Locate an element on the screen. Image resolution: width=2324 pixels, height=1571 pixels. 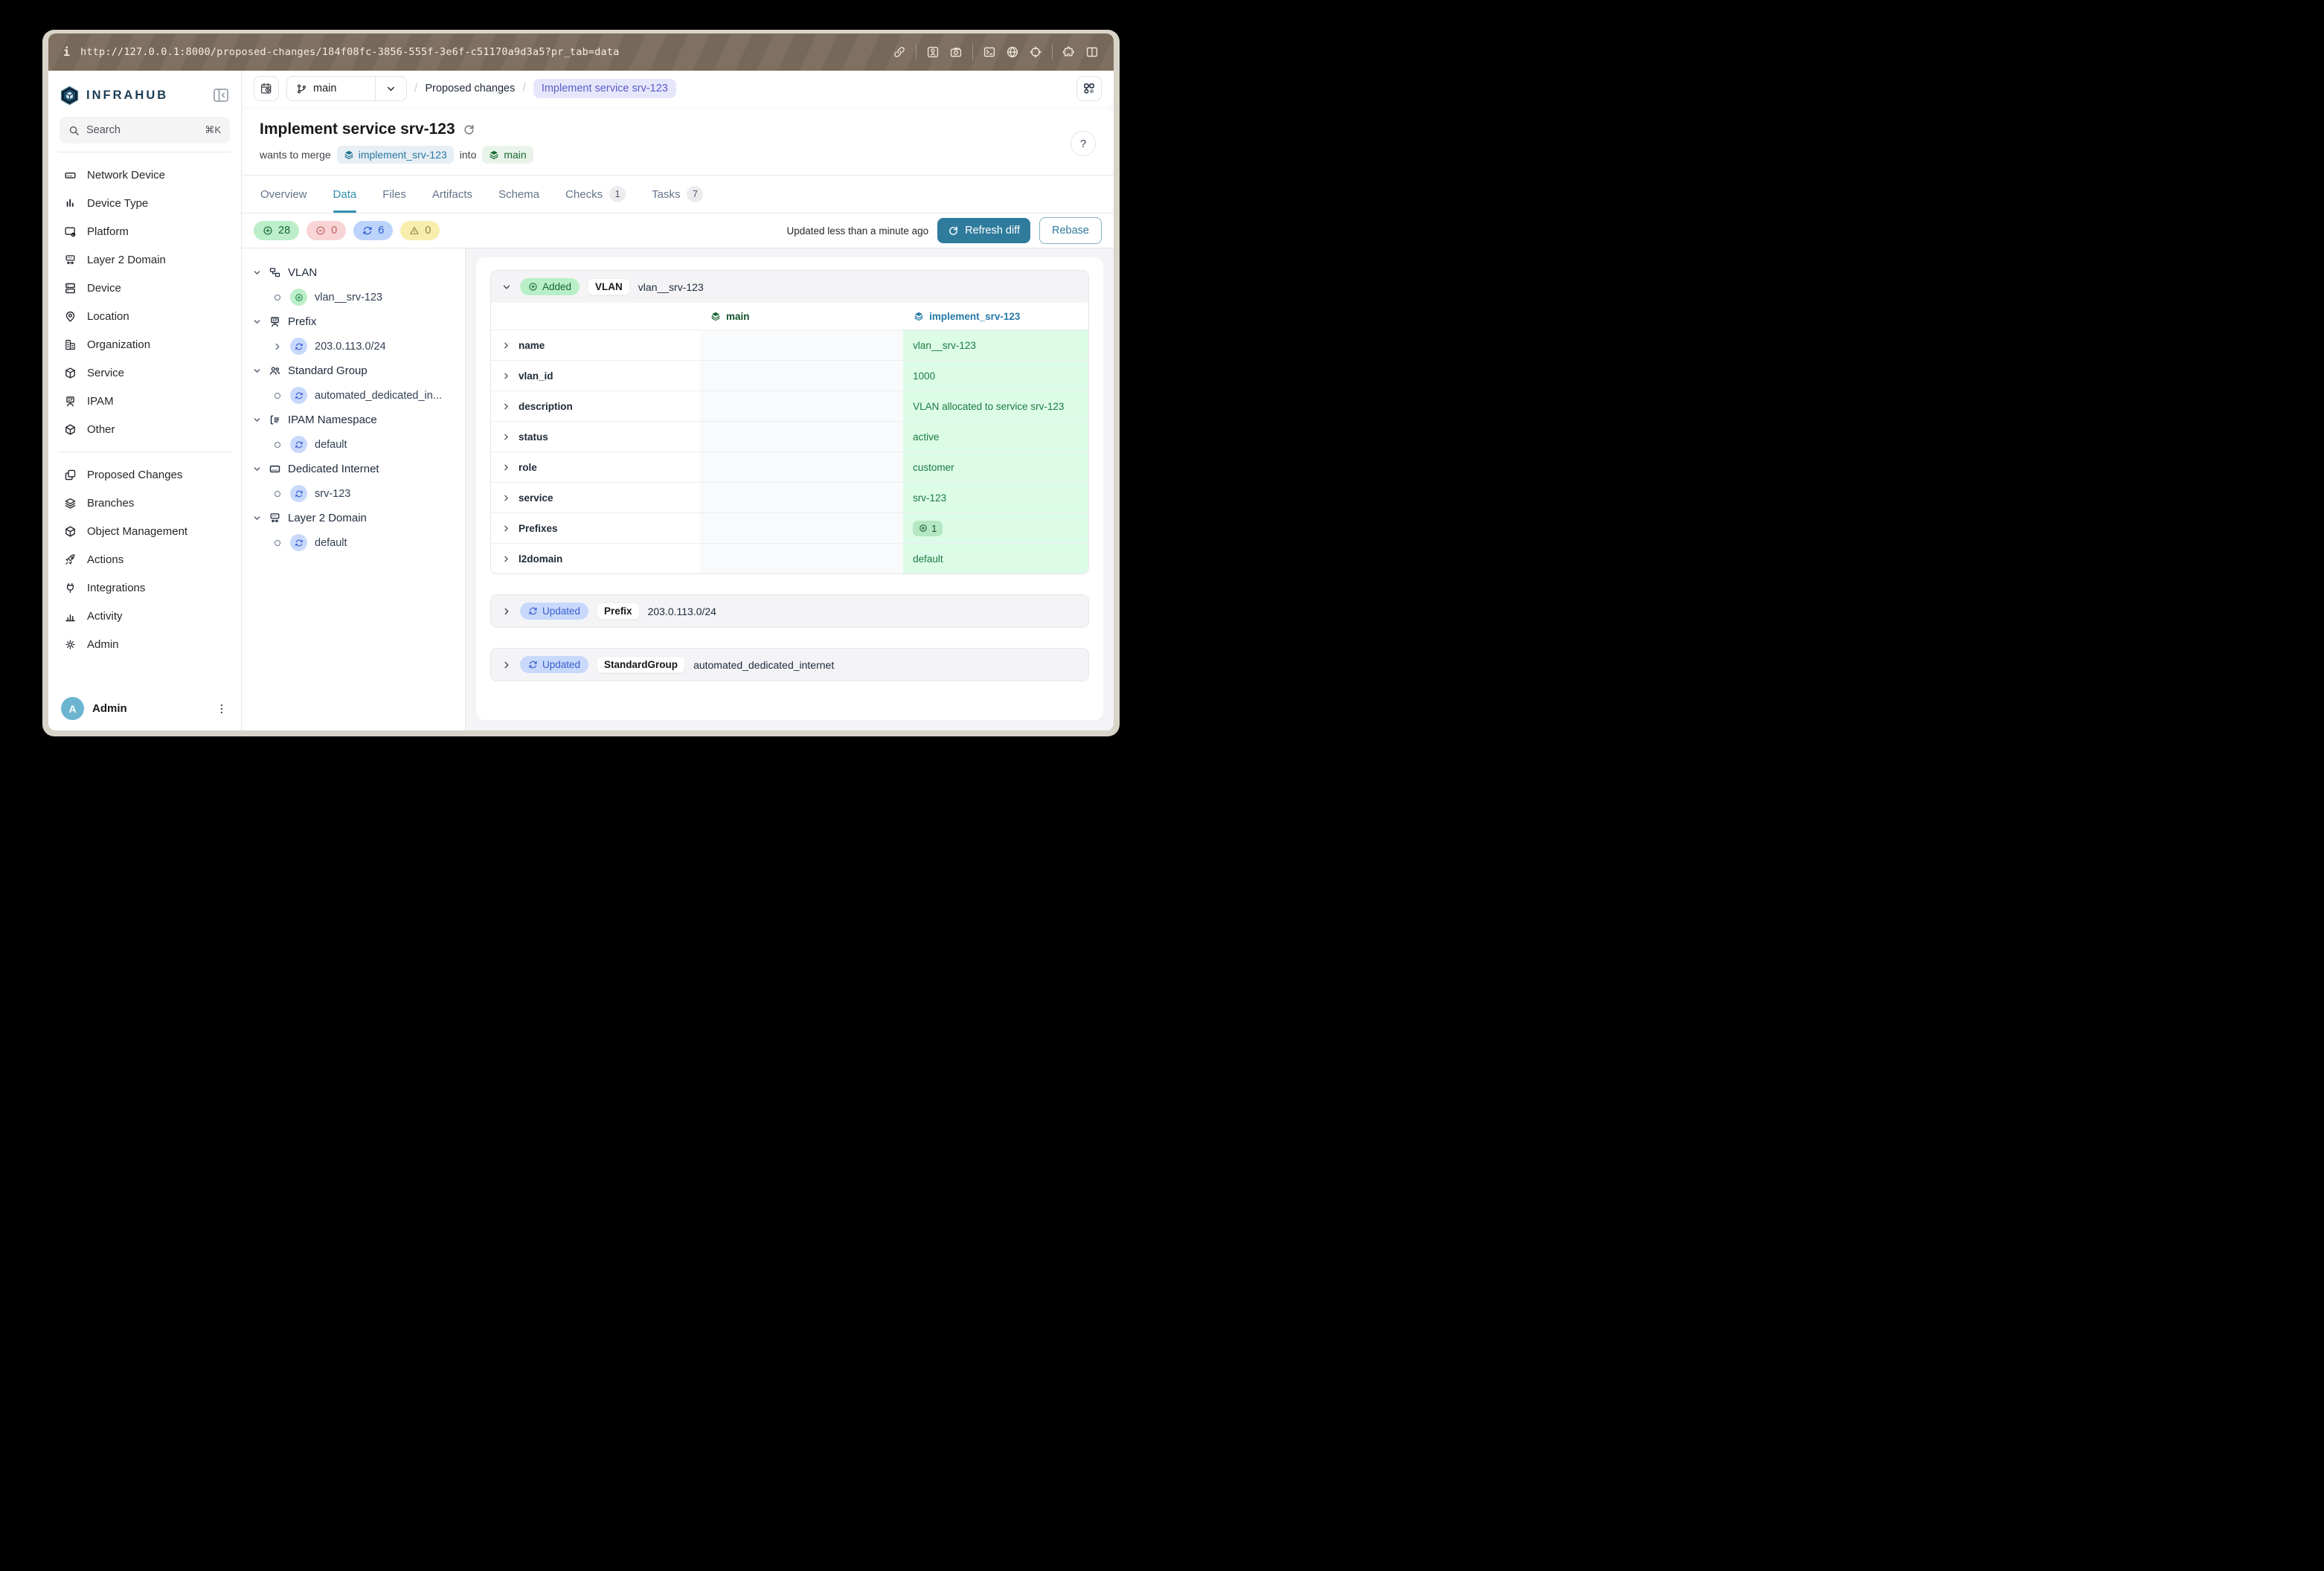
chevron-down-icon is located at coordinates (257, 469).